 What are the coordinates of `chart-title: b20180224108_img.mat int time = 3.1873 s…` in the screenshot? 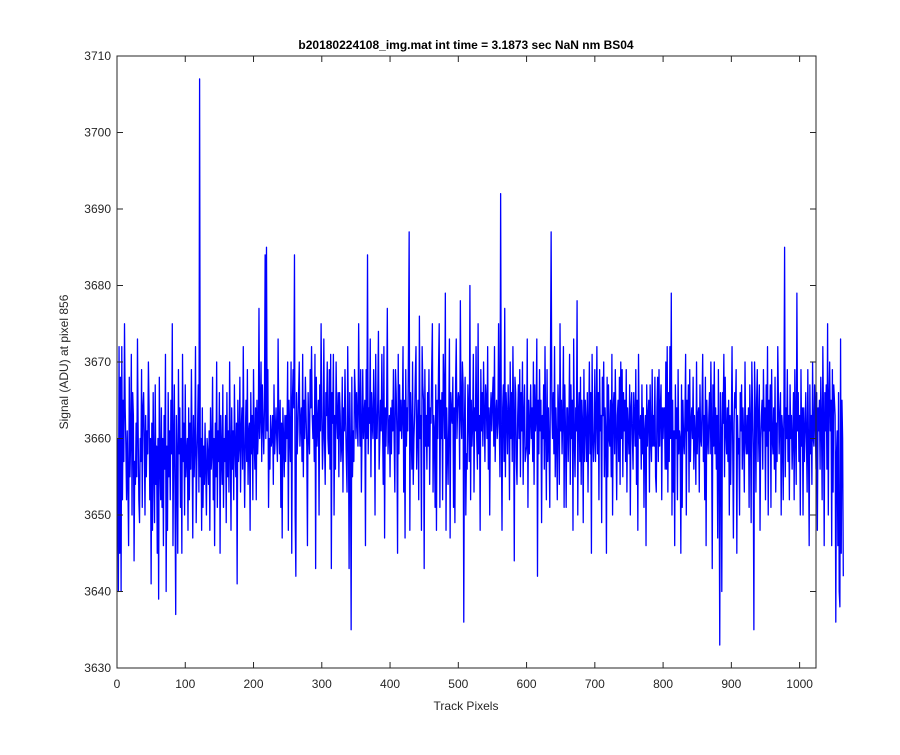 It's located at (466, 45).